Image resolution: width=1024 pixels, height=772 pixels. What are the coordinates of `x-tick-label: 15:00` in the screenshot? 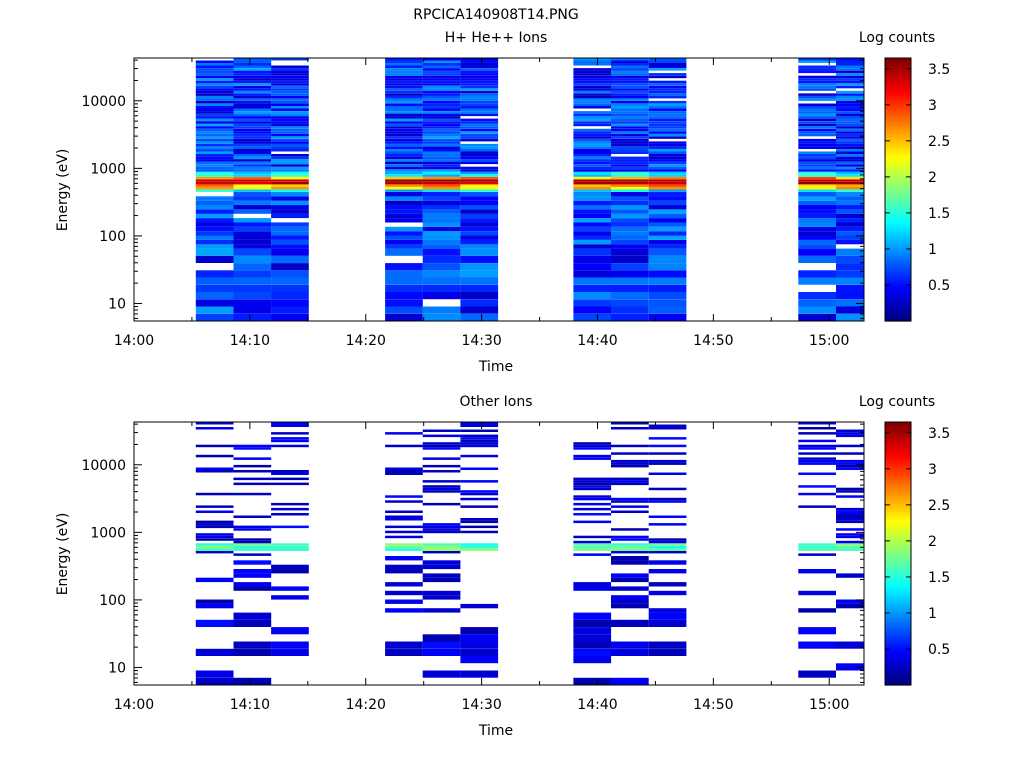 It's located at (829, 705).